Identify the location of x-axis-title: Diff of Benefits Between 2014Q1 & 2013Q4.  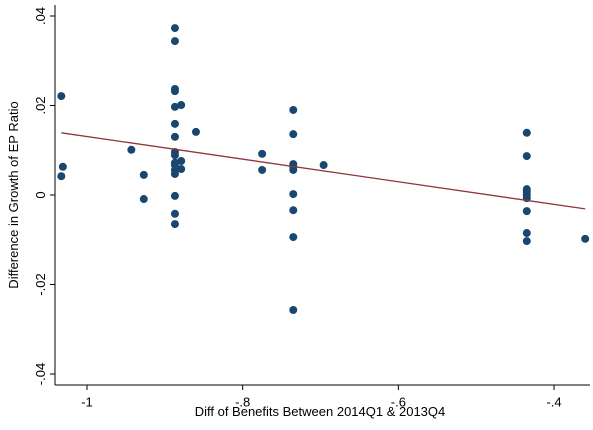
(320, 411).